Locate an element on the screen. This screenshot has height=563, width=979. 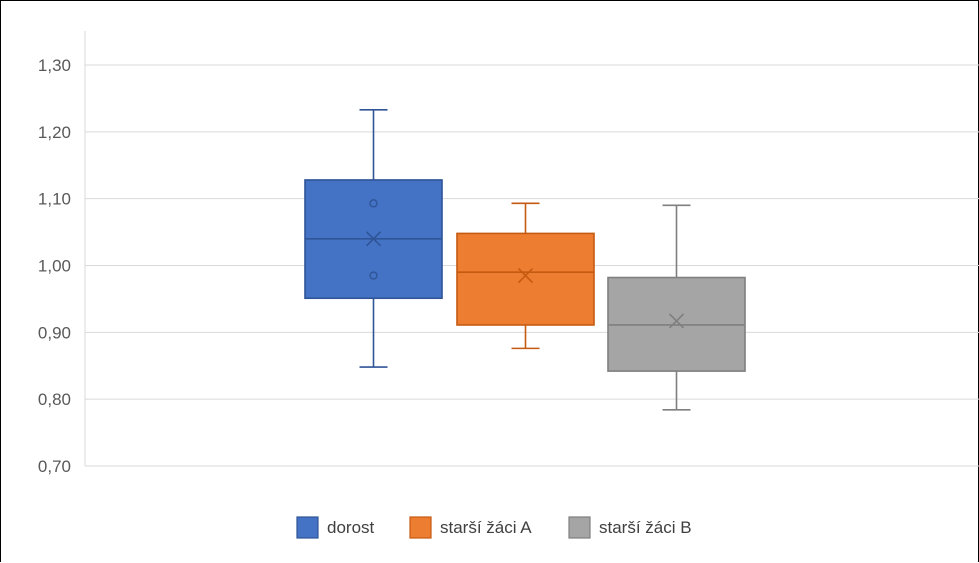
legend-label: starší žáci A is located at coordinates (486, 527).